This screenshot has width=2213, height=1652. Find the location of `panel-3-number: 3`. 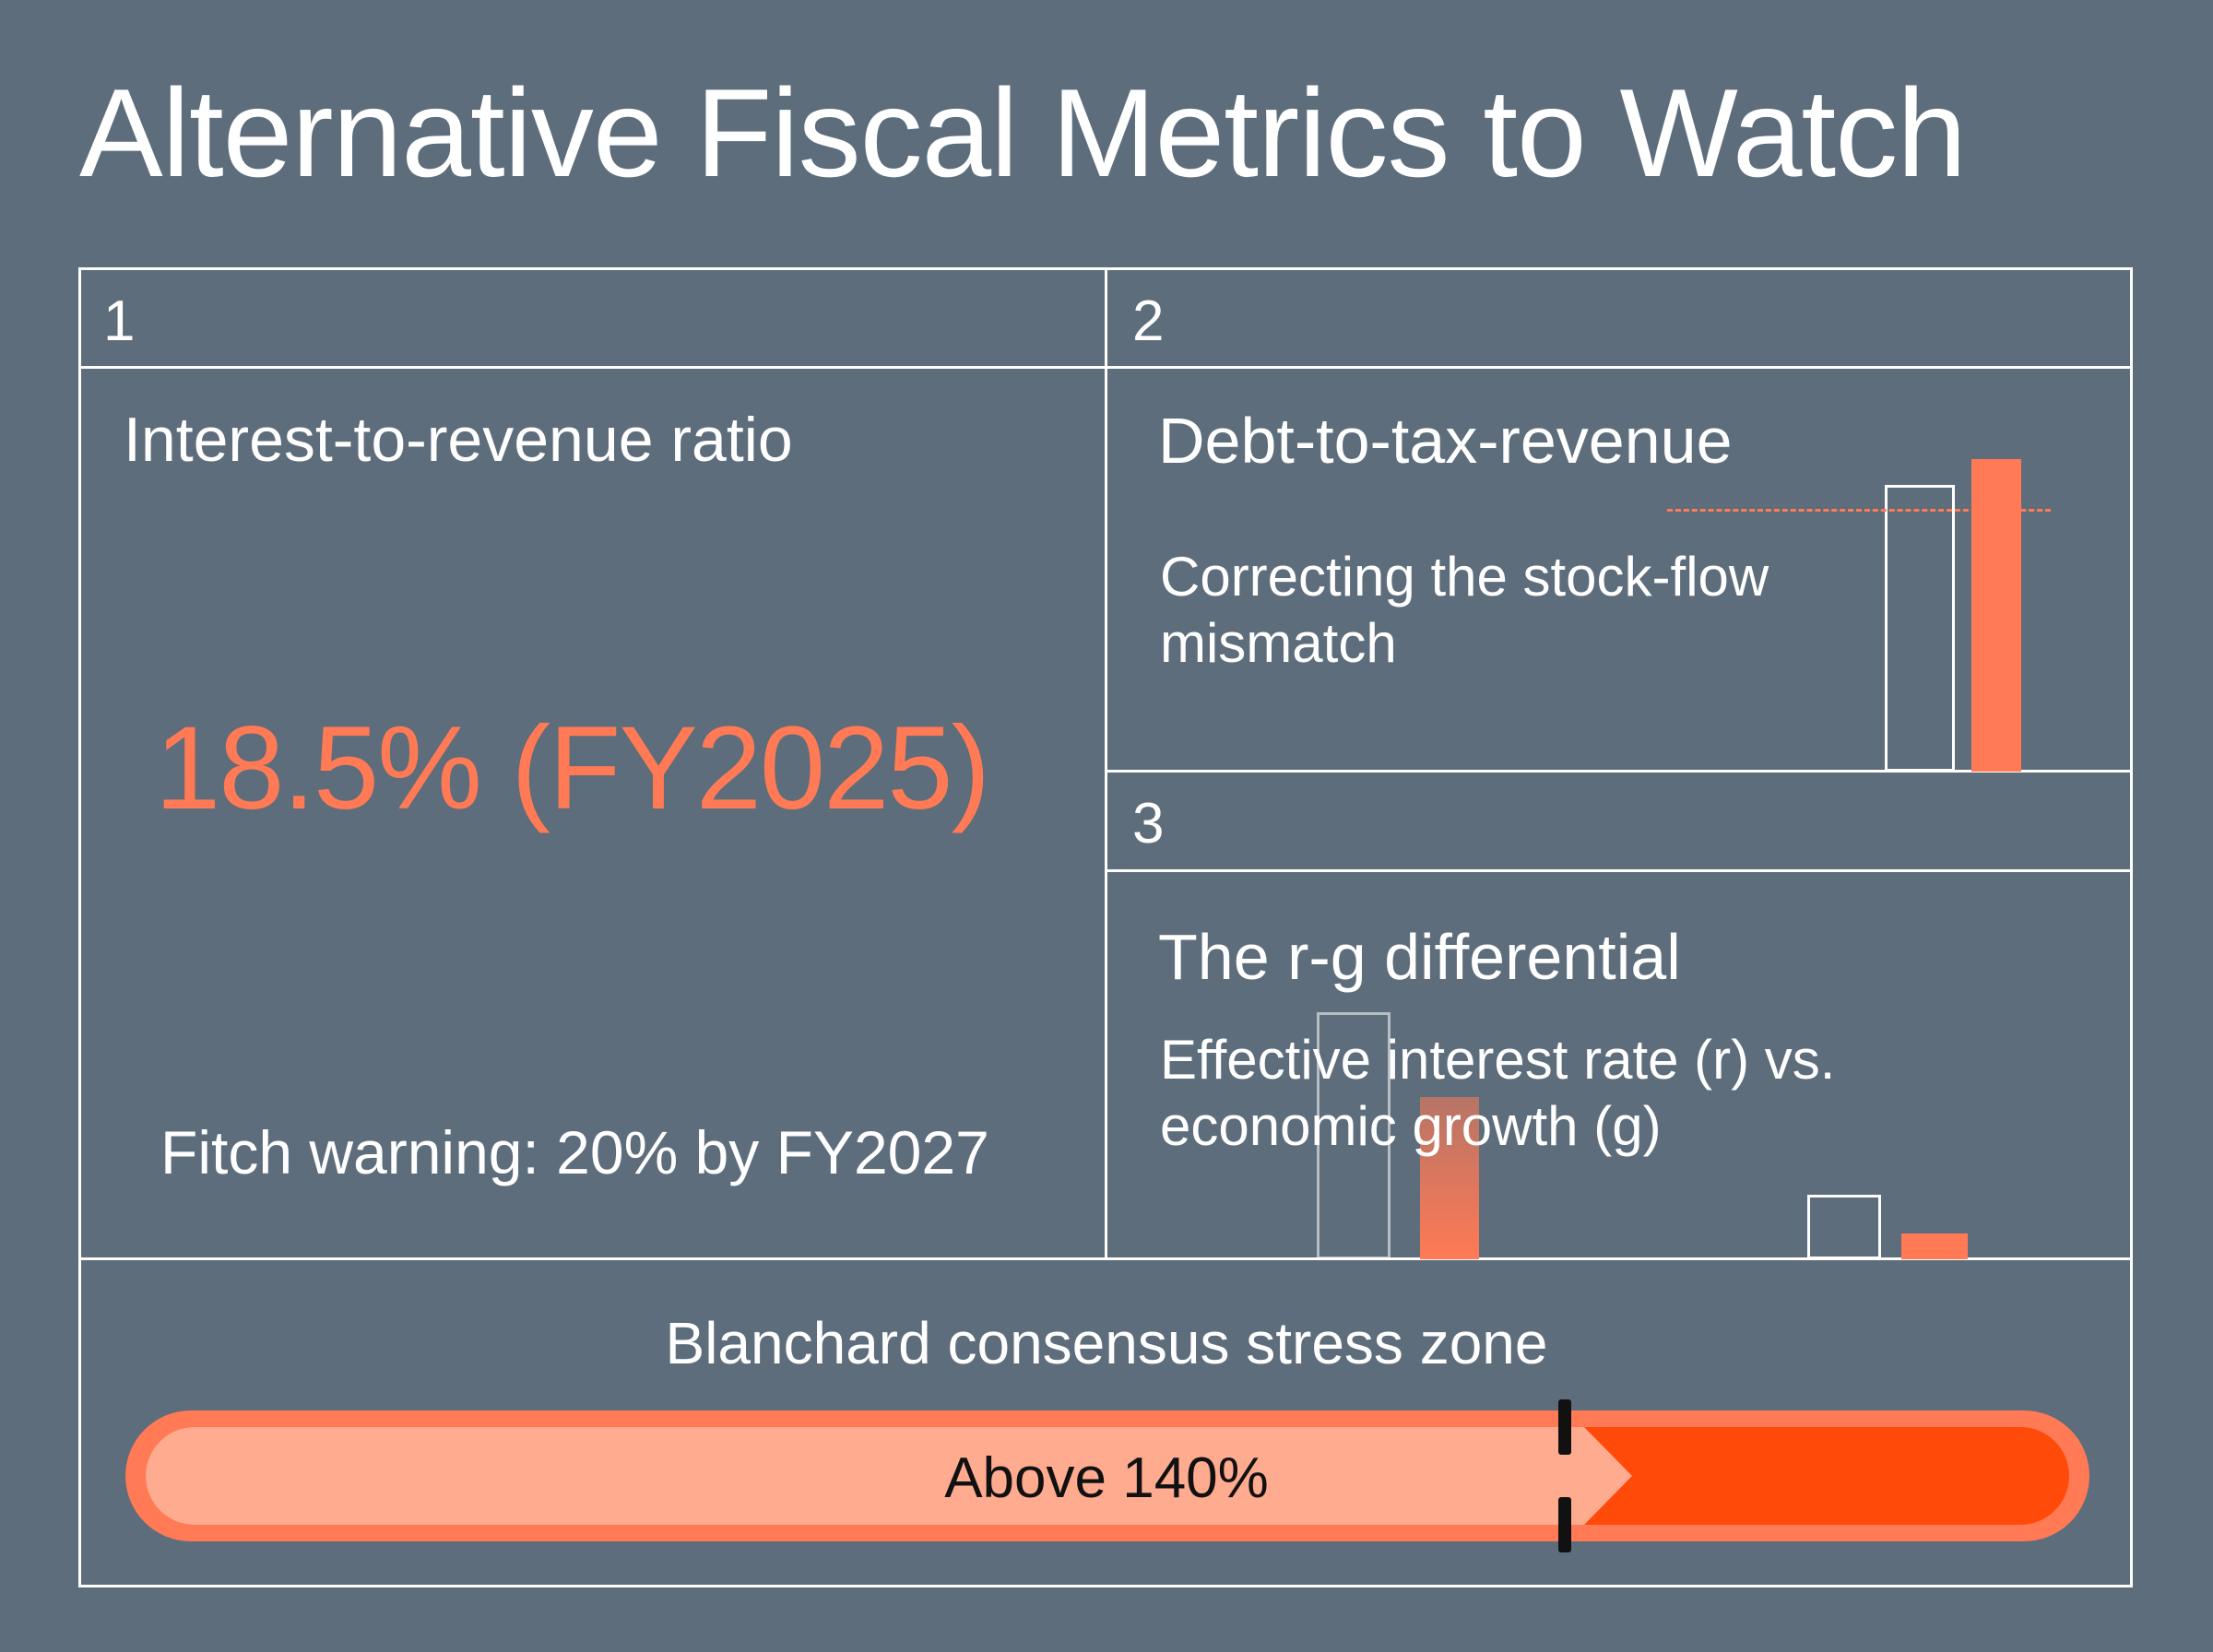

panel-3-number: 3 is located at coordinates (1148, 824).